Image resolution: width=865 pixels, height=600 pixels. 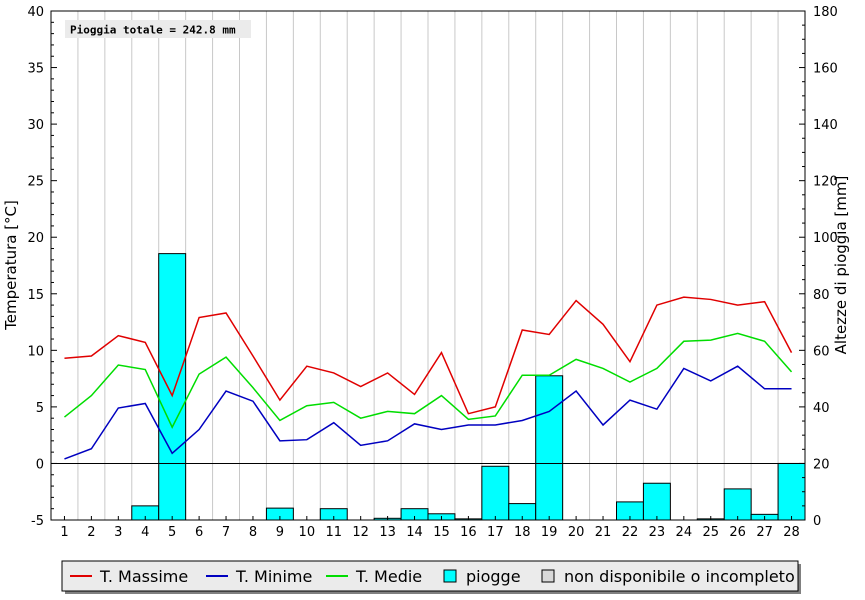 I want to click on left-tick-label: 5, so click(x=40, y=408).